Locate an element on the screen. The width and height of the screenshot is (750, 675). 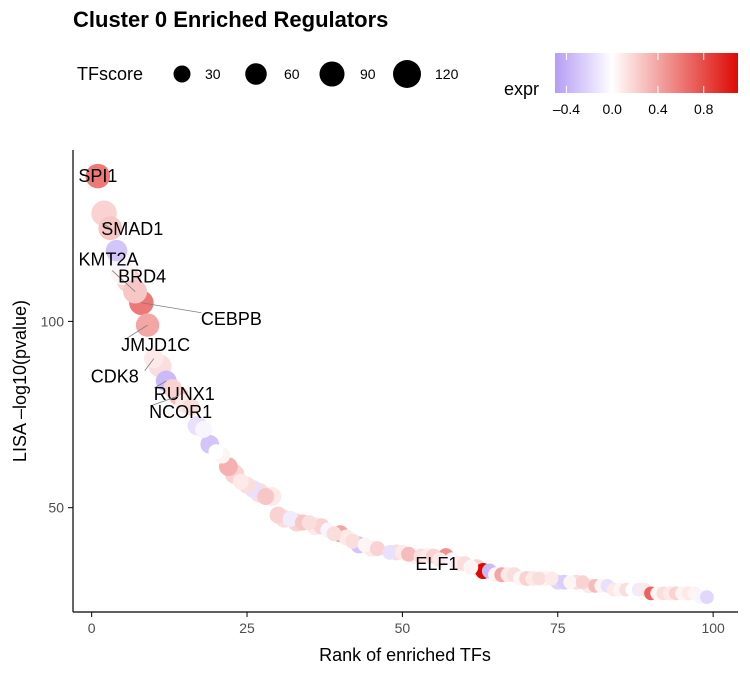
point-label: BRD4 is located at coordinates (142, 277).